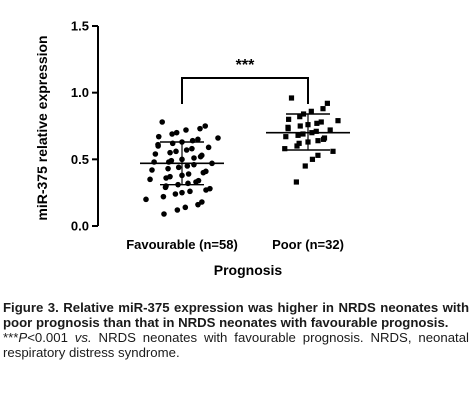 This screenshot has height=414, width=472. What do you see at coordinates (245, 65) in the screenshot?
I see `significance-label: ***` at bounding box center [245, 65].